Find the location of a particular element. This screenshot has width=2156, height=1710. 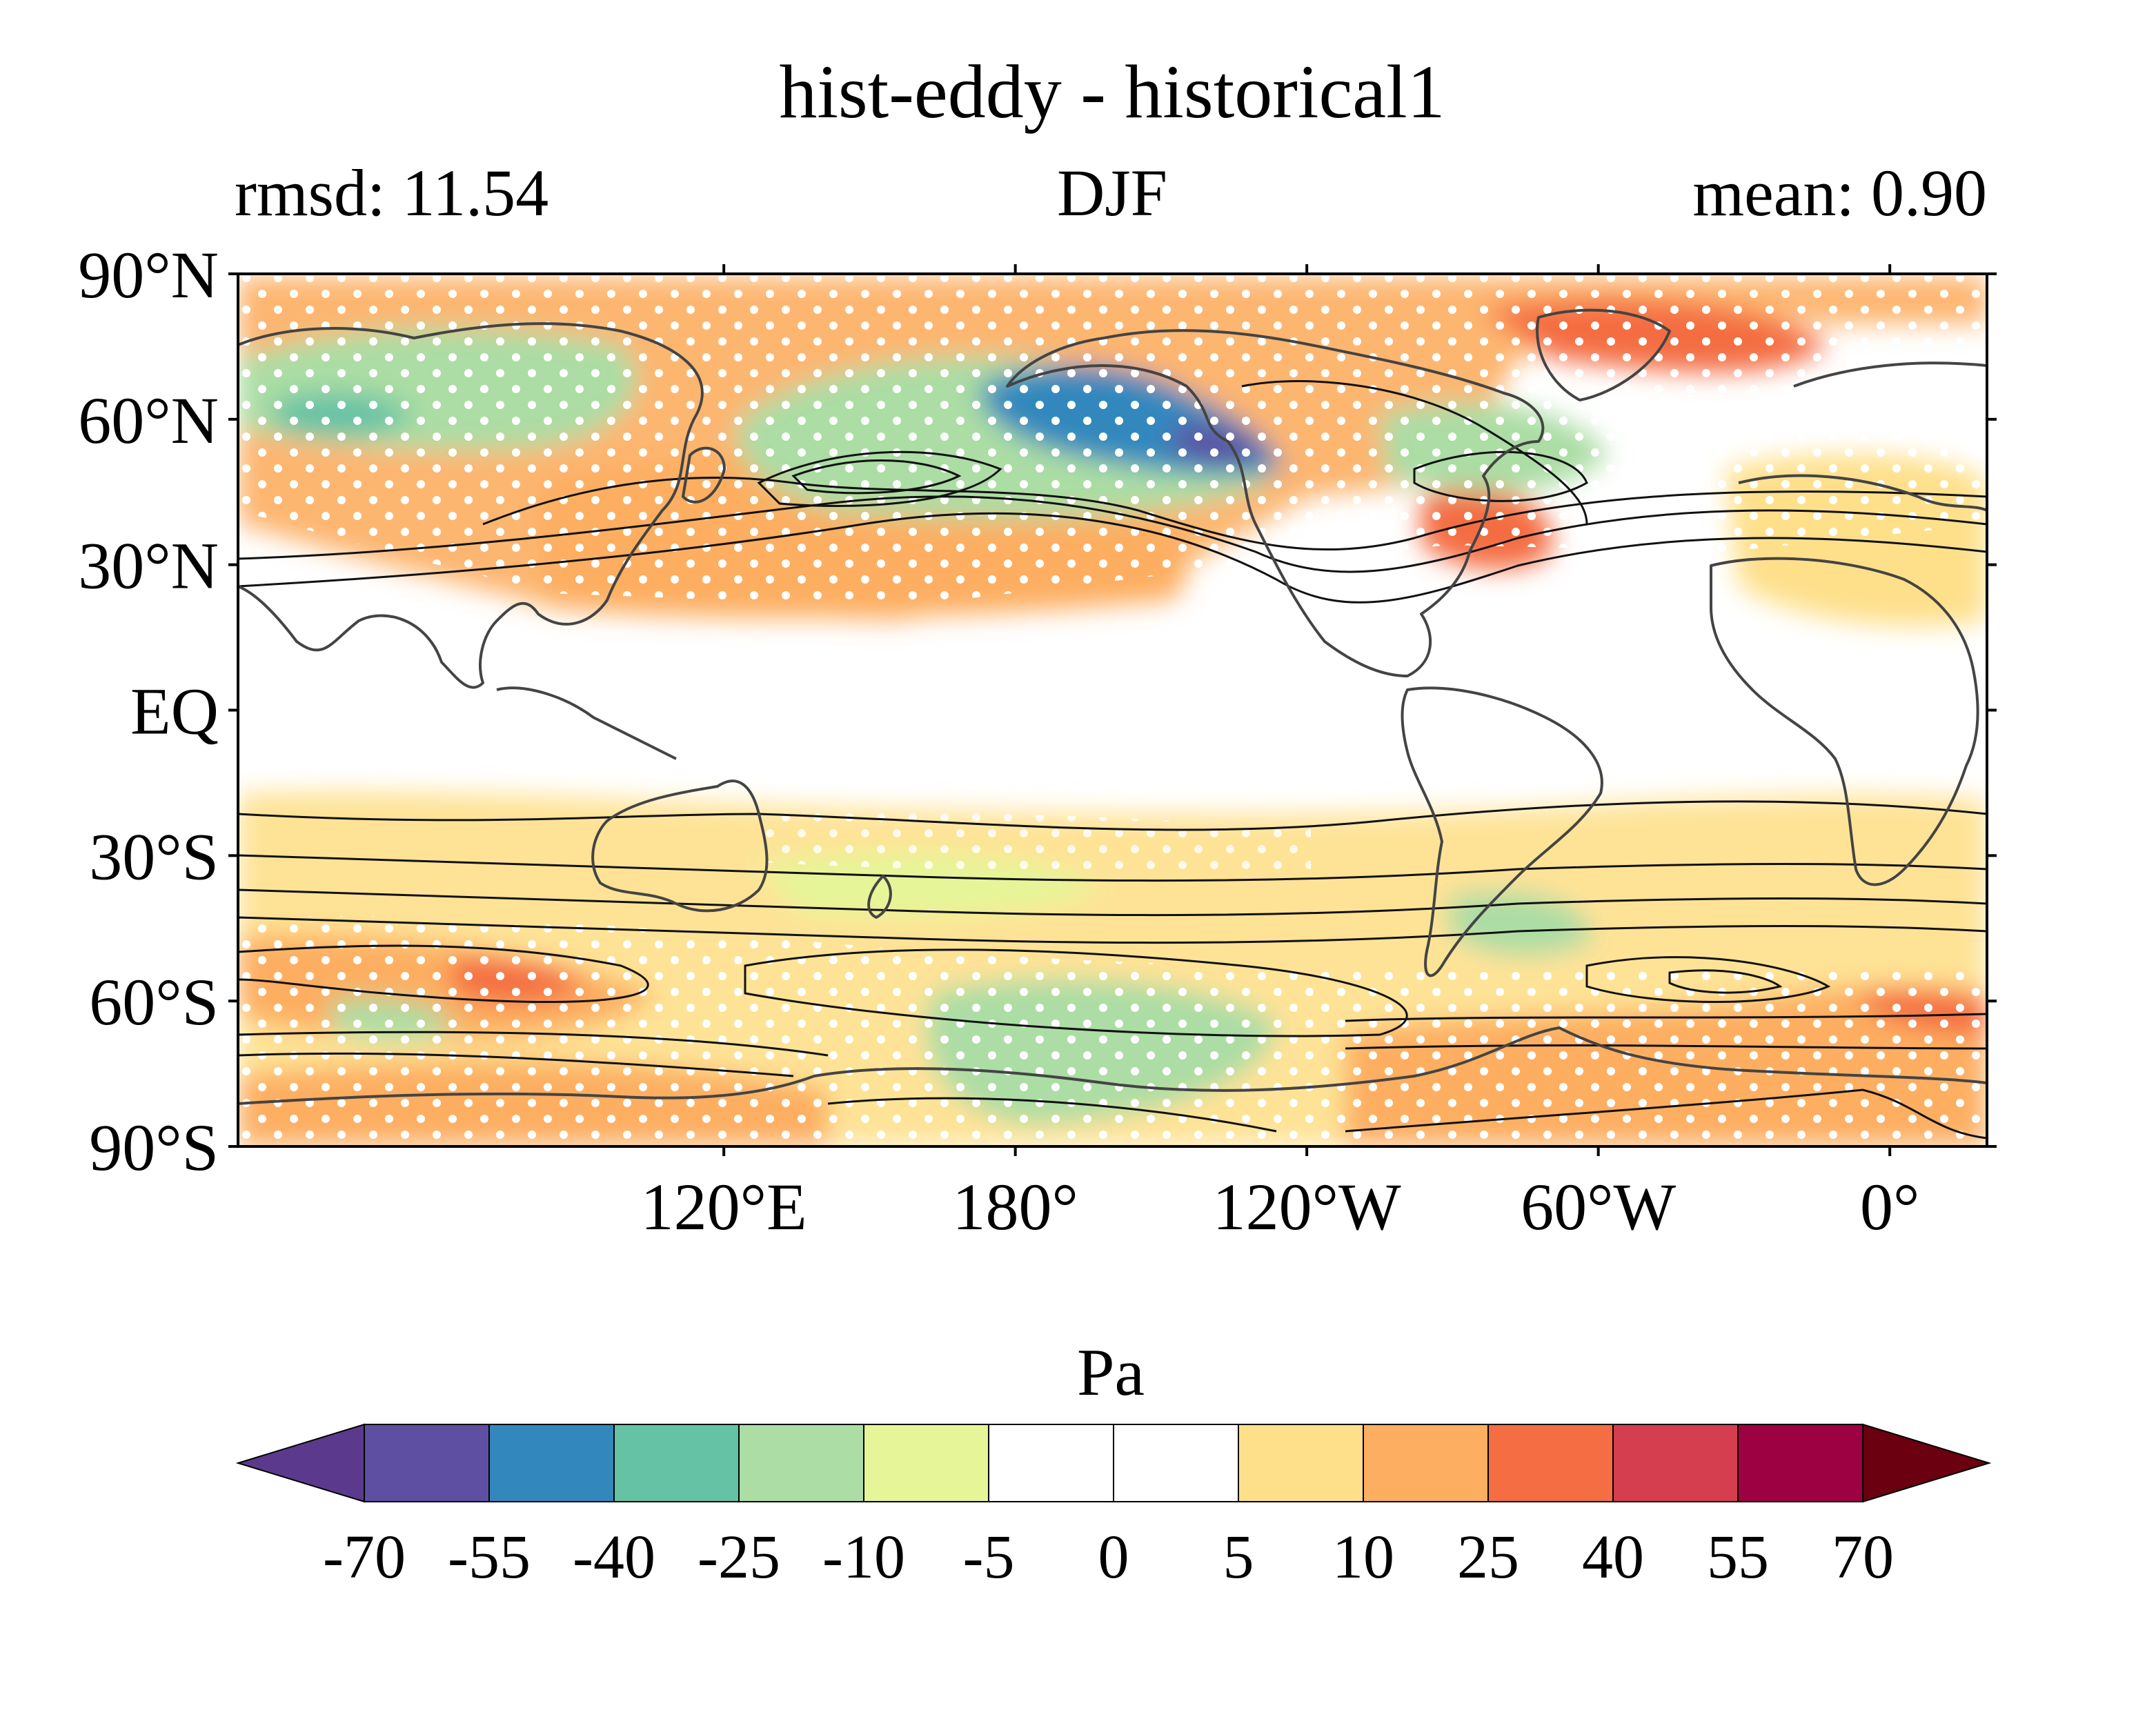

colorbar-tick-label: 40 is located at coordinates (1613, 1557).